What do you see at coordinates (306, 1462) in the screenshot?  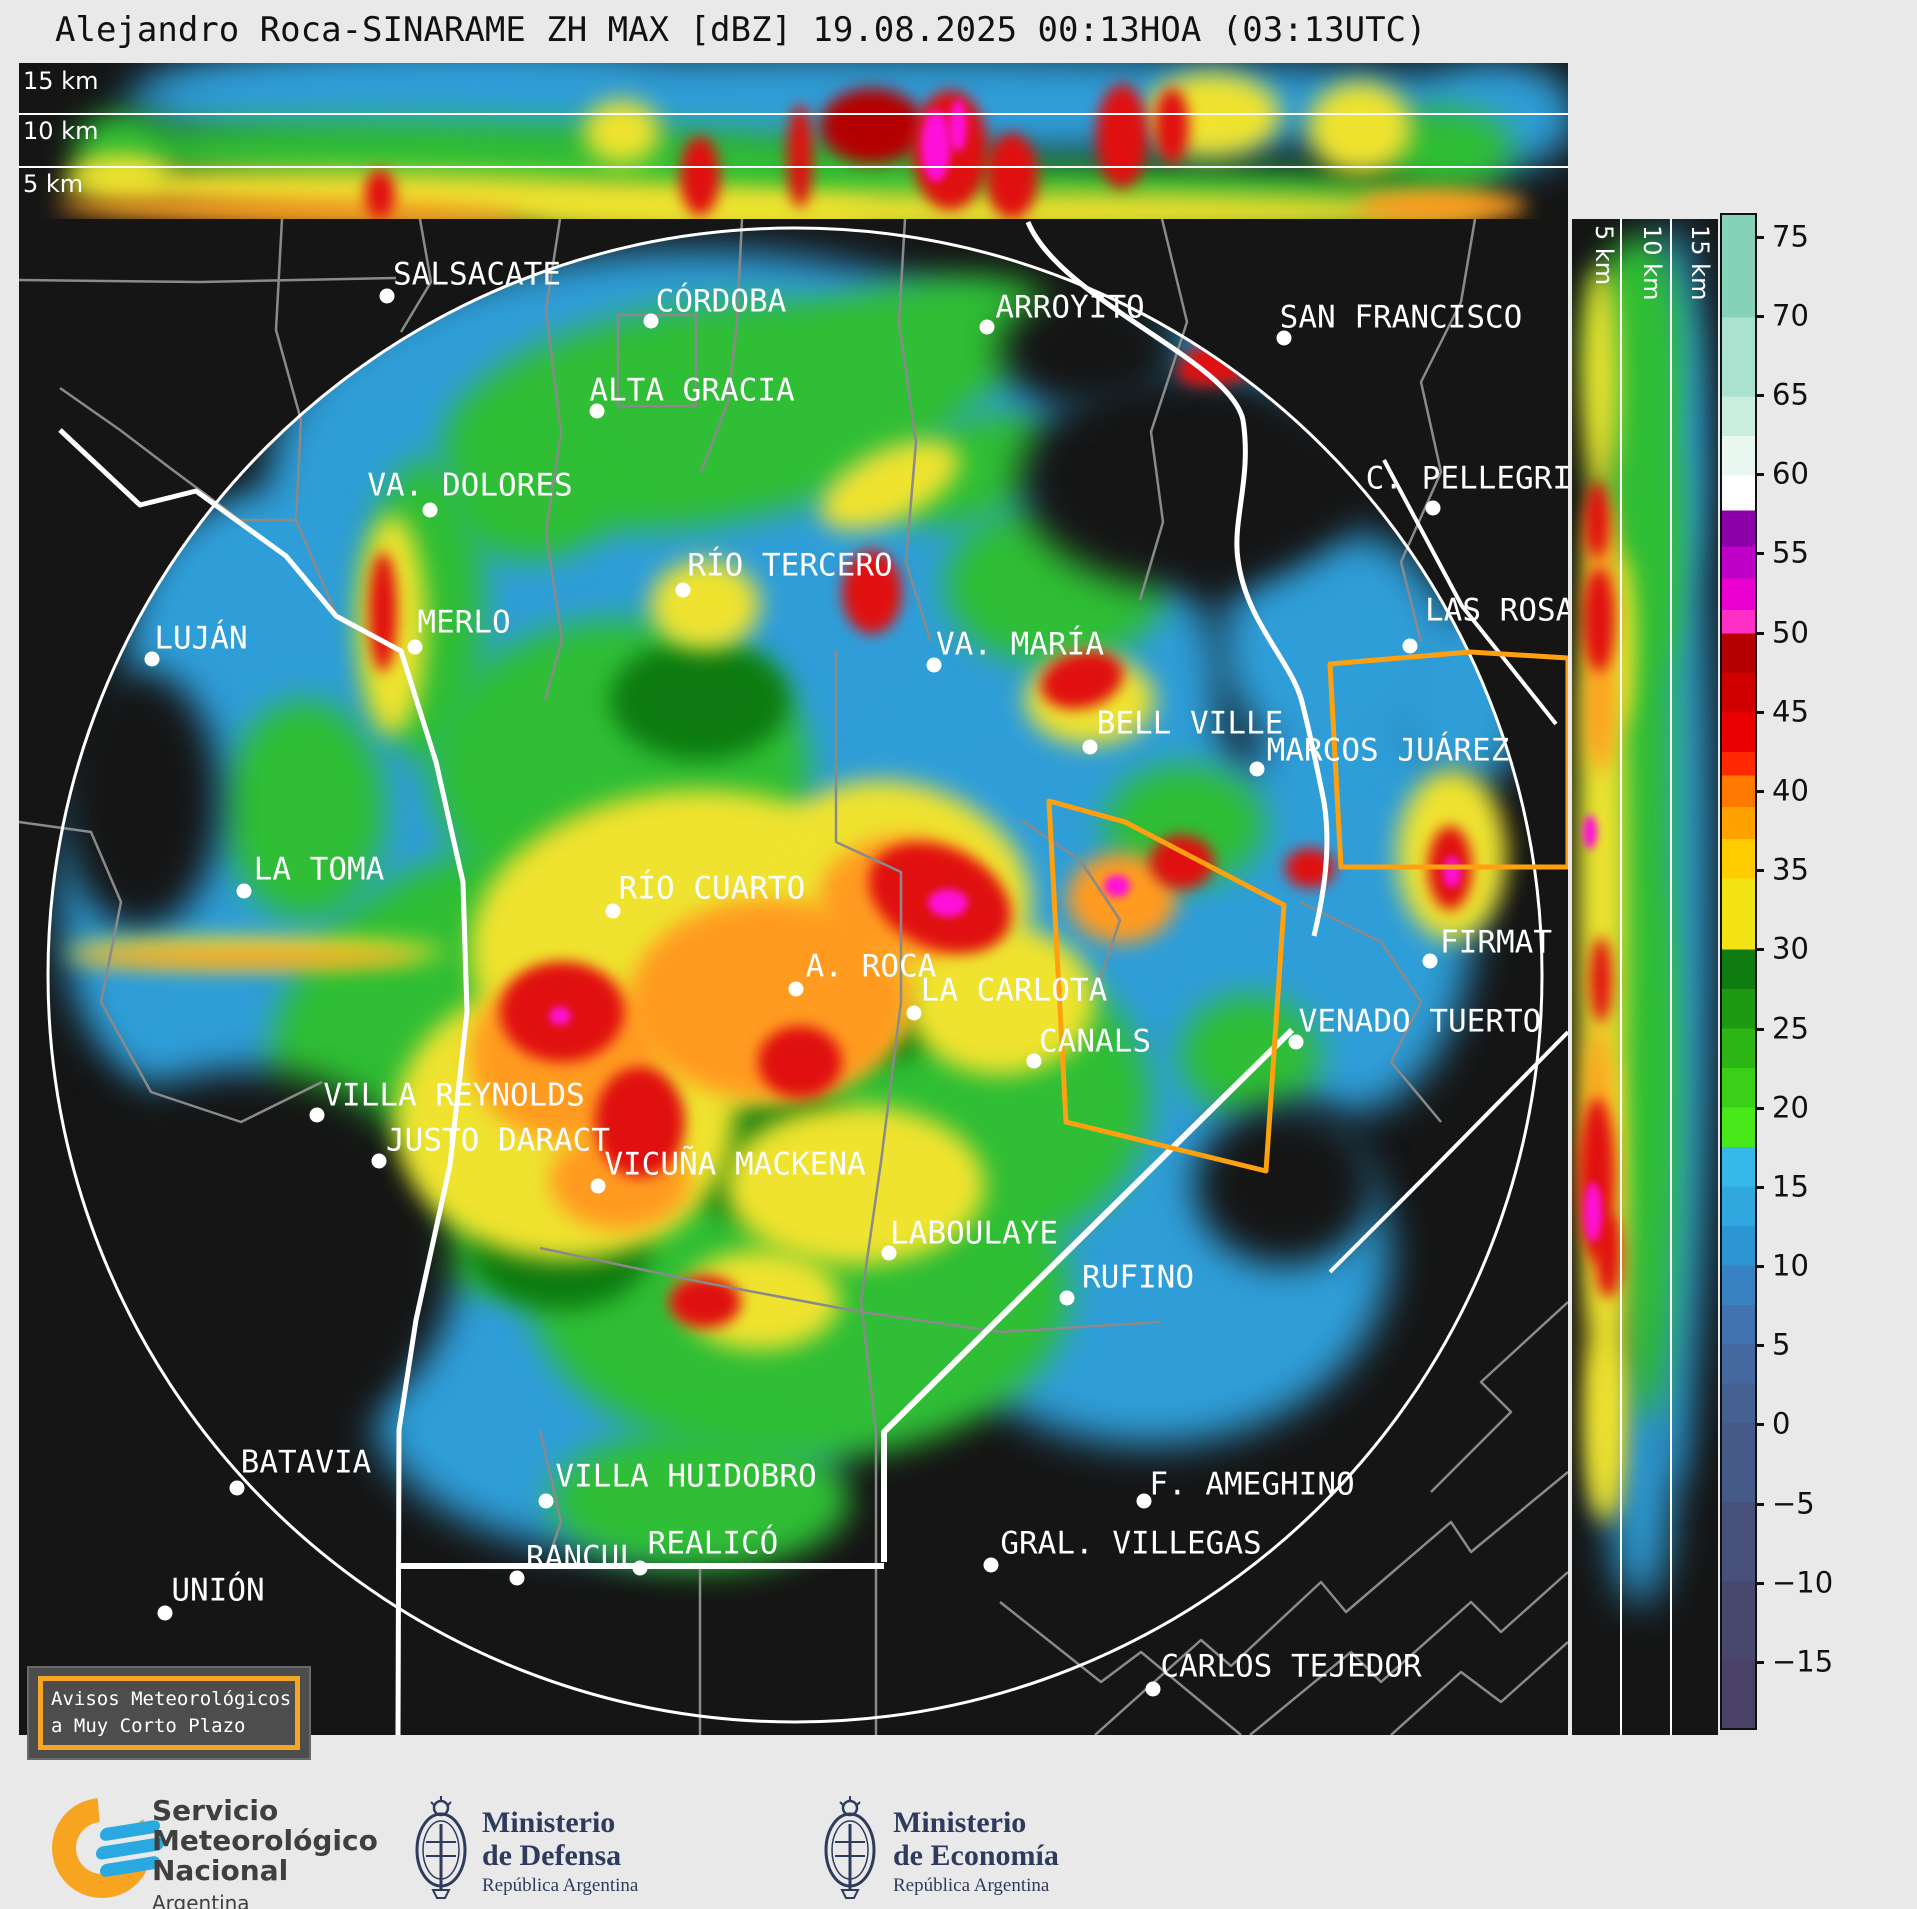 I see `city-label: BATAVIA` at bounding box center [306, 1462].